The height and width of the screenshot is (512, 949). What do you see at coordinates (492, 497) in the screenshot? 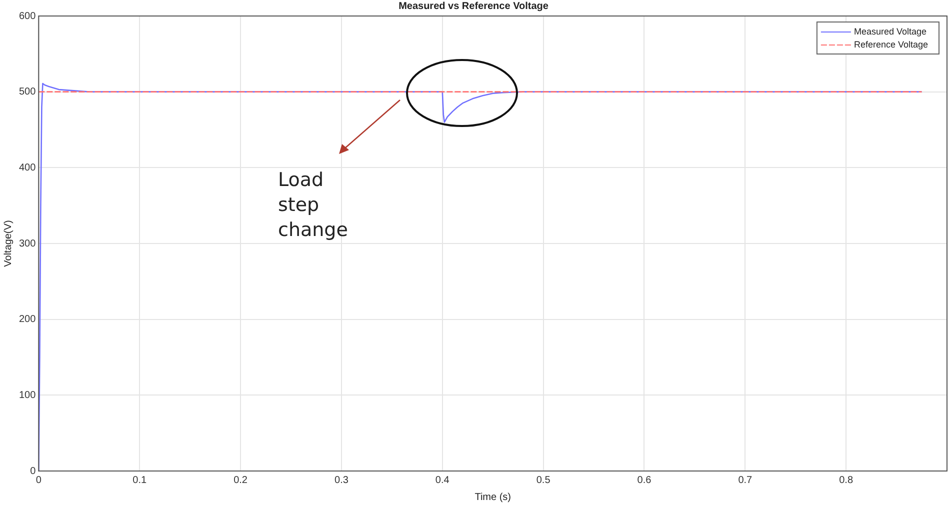
I see `x-axis-title: Time (s)` at bounding box center [492, 497].